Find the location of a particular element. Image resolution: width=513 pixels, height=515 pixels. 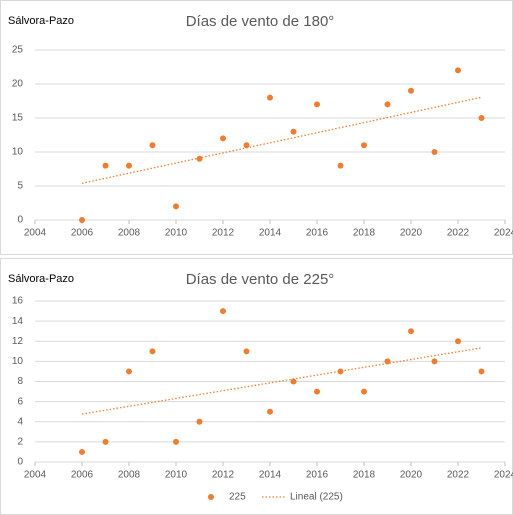

y-tick-label: 2 is located at coordinates (20, 442).